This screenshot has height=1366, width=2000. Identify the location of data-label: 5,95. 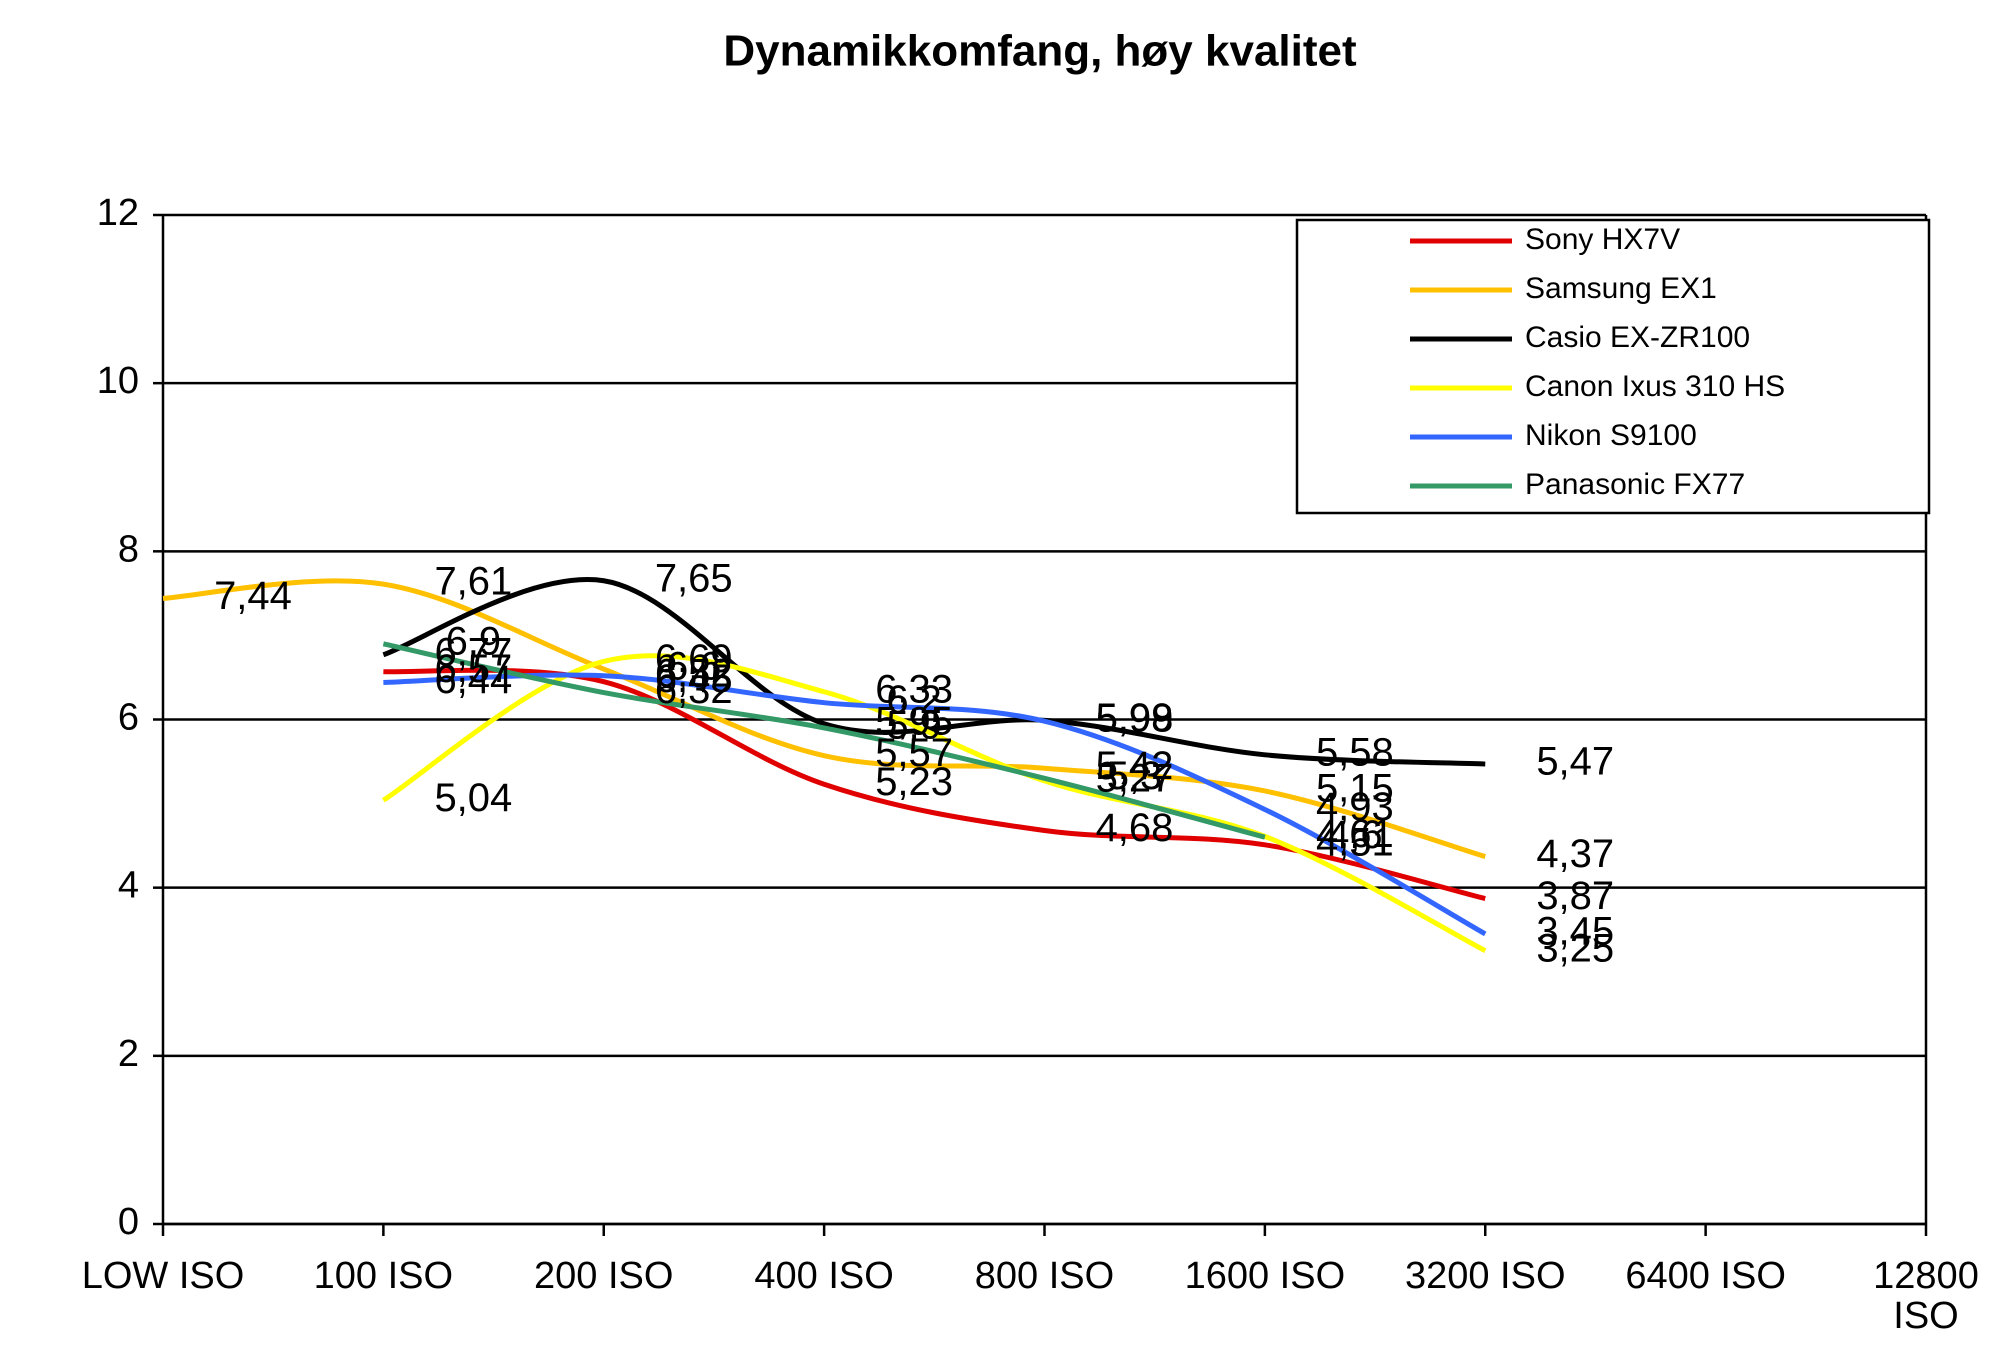
(914, 721).